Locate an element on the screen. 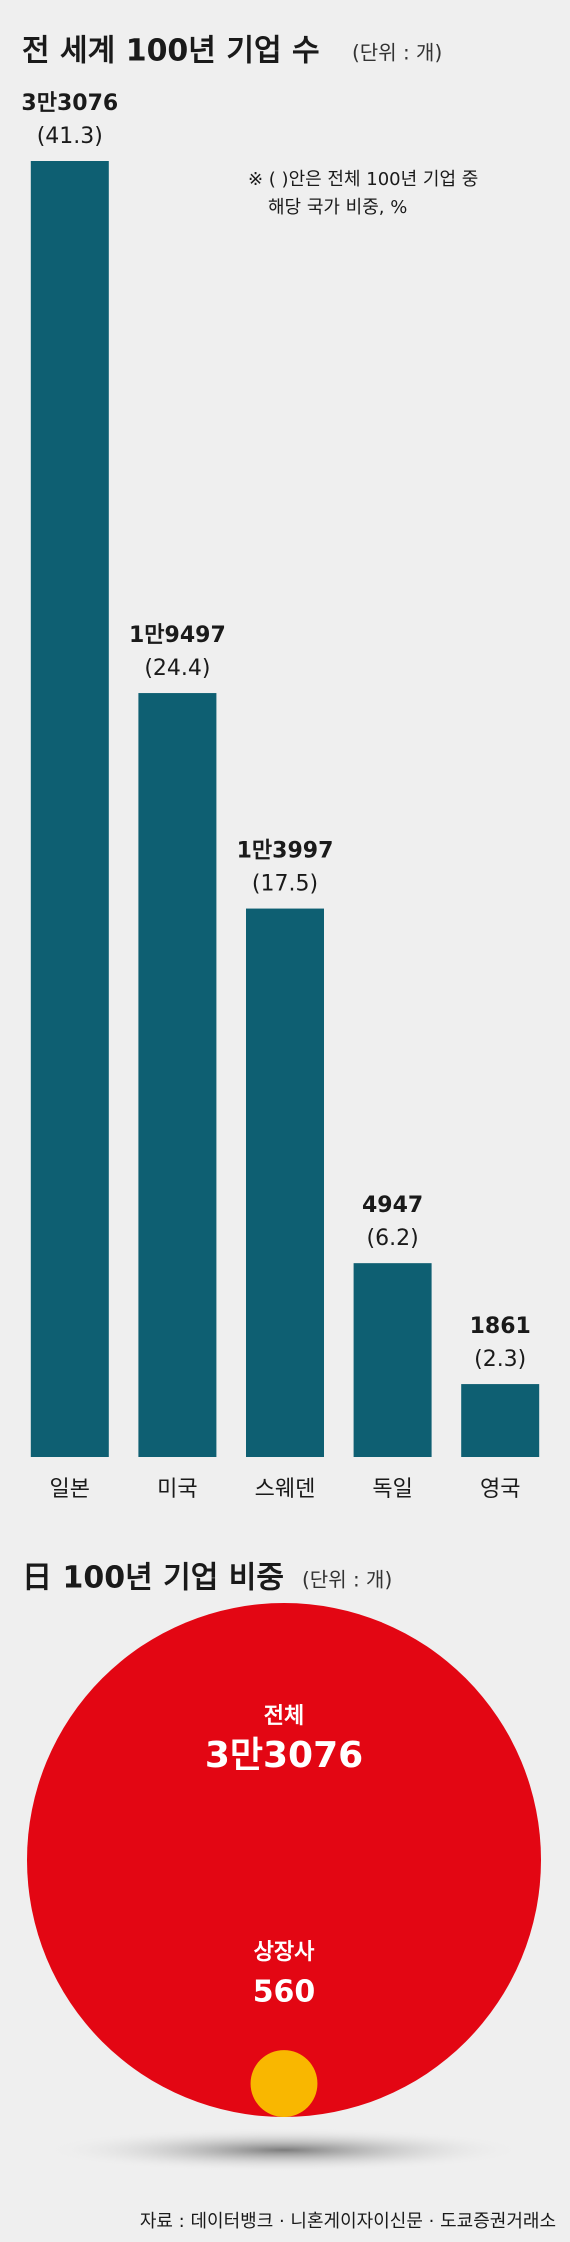 This screenshot has height=2242, width=570. value-label: 1만3997 is located at coordinates (285, 851).